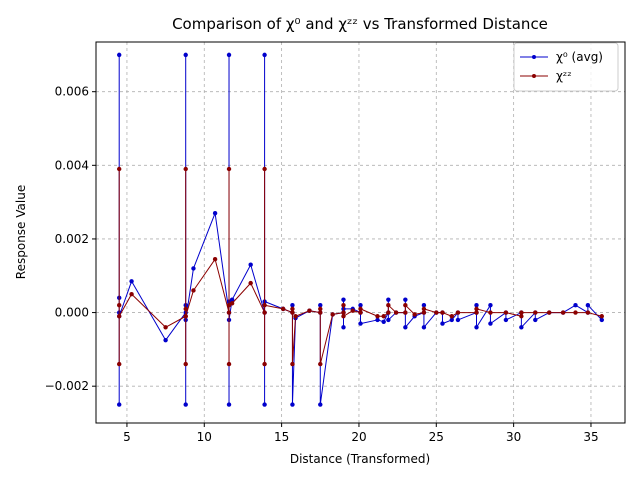  Describe the element at coordinates (564, 76) in the screenshot. I see `legend-label-chizz: χᶻᶻ` at that location.